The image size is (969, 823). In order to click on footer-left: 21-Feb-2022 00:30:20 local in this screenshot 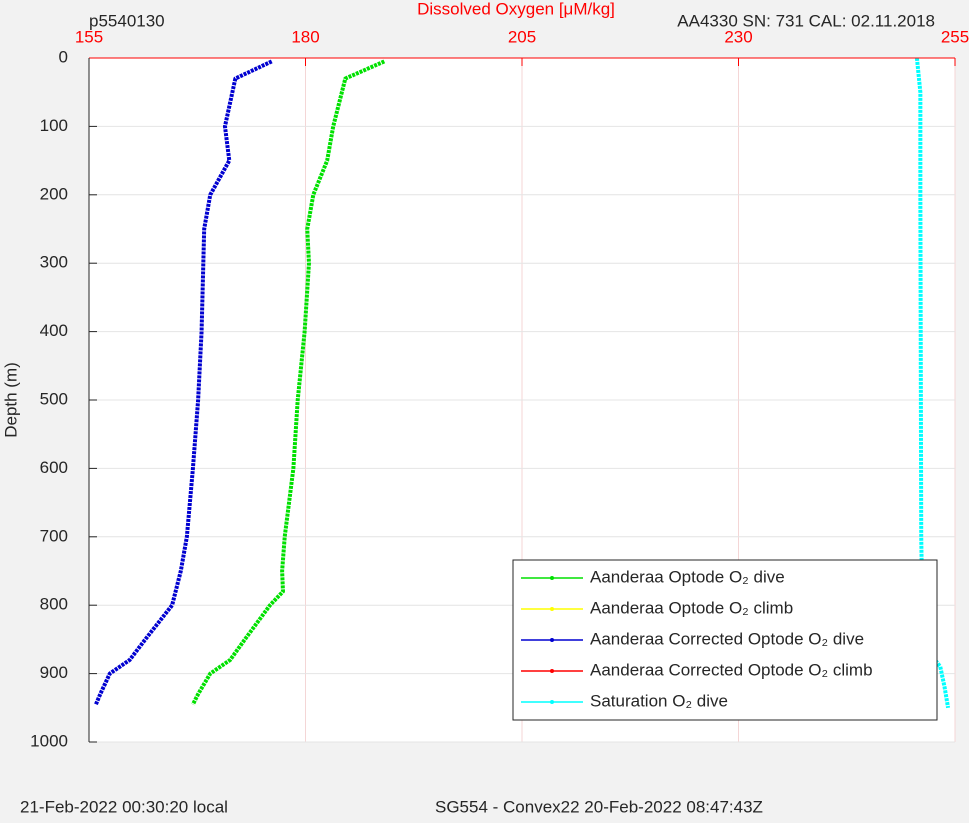, I will do `click(124, 806)`.